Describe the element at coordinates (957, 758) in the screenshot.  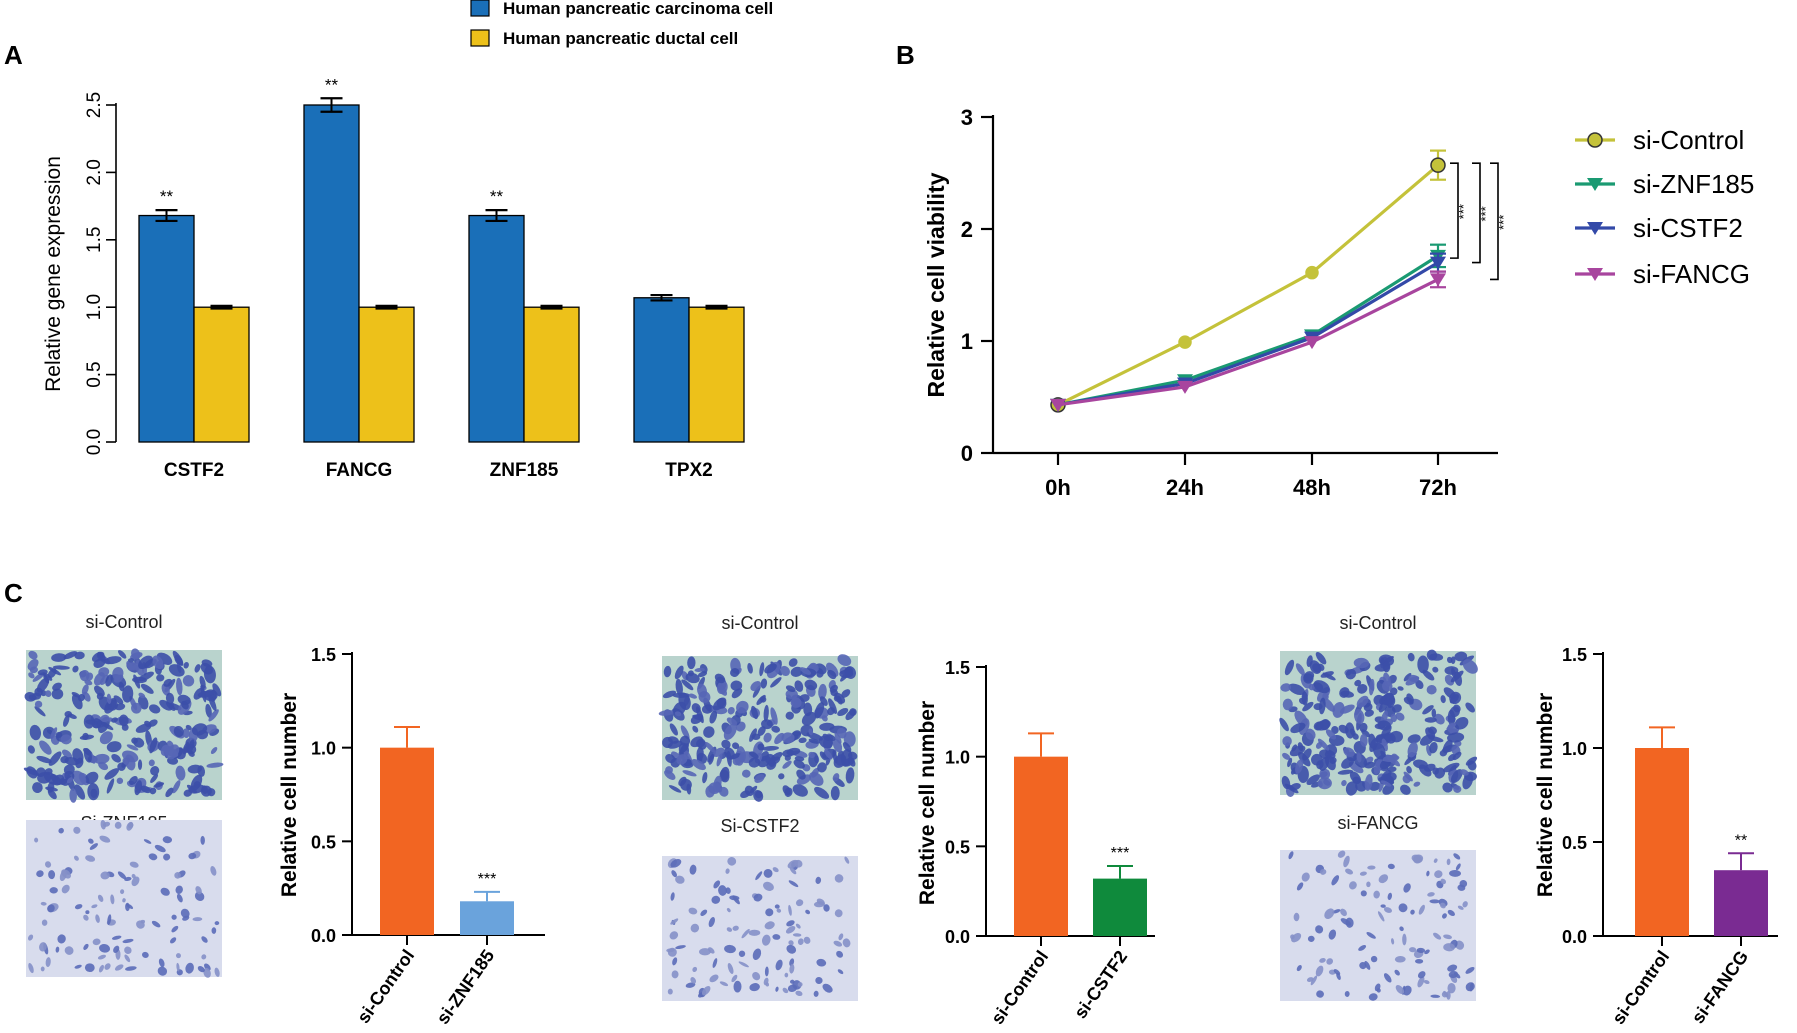
I see `y-tick-label: 1.0` at that location.